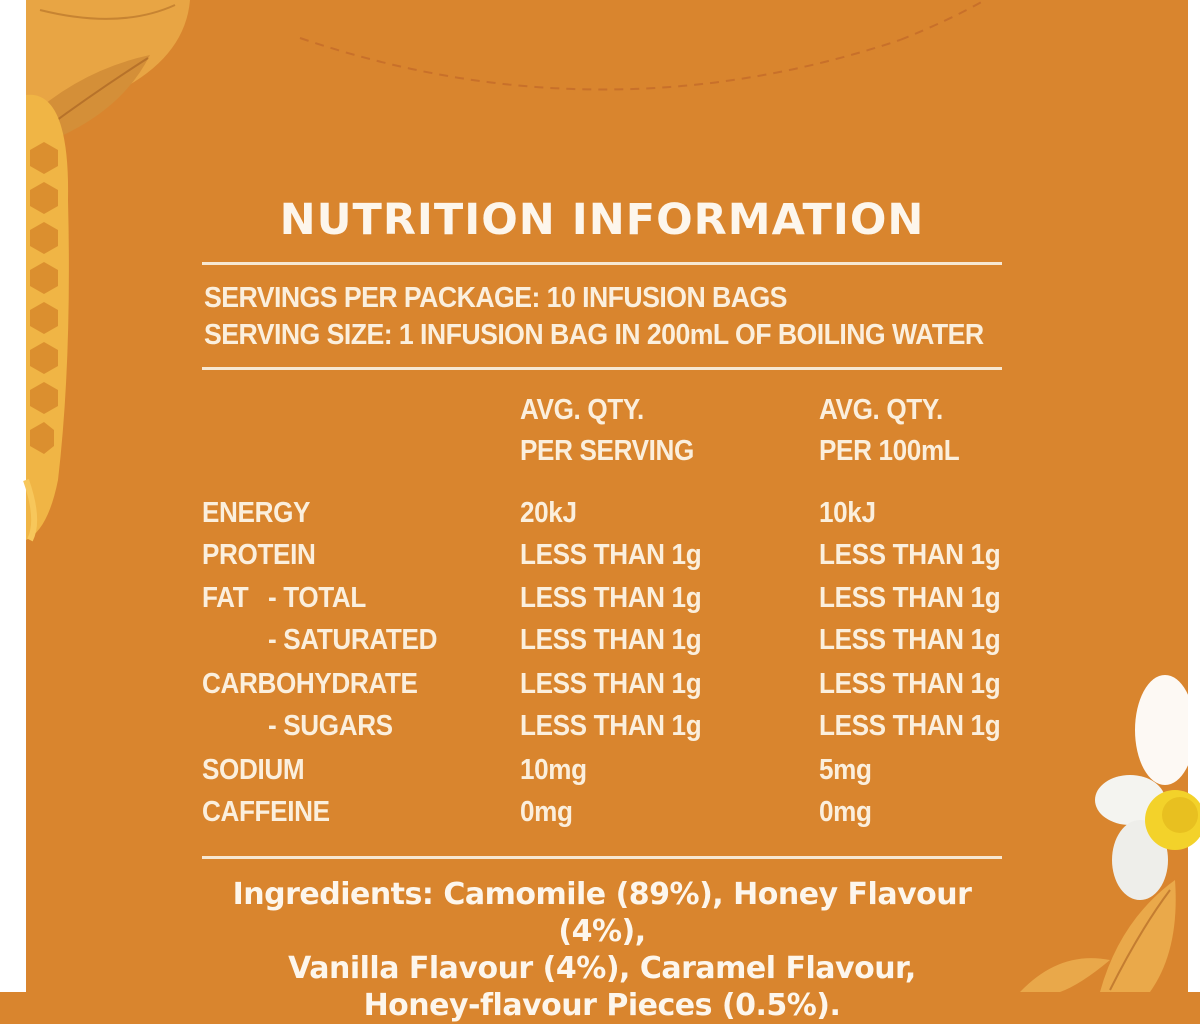  Describe the element at coordinates (495, 298) in the screenshot. I see `servings-per-package: SERVINGS PER PACKAGE: 10 INFUSION BAGS` at that location.